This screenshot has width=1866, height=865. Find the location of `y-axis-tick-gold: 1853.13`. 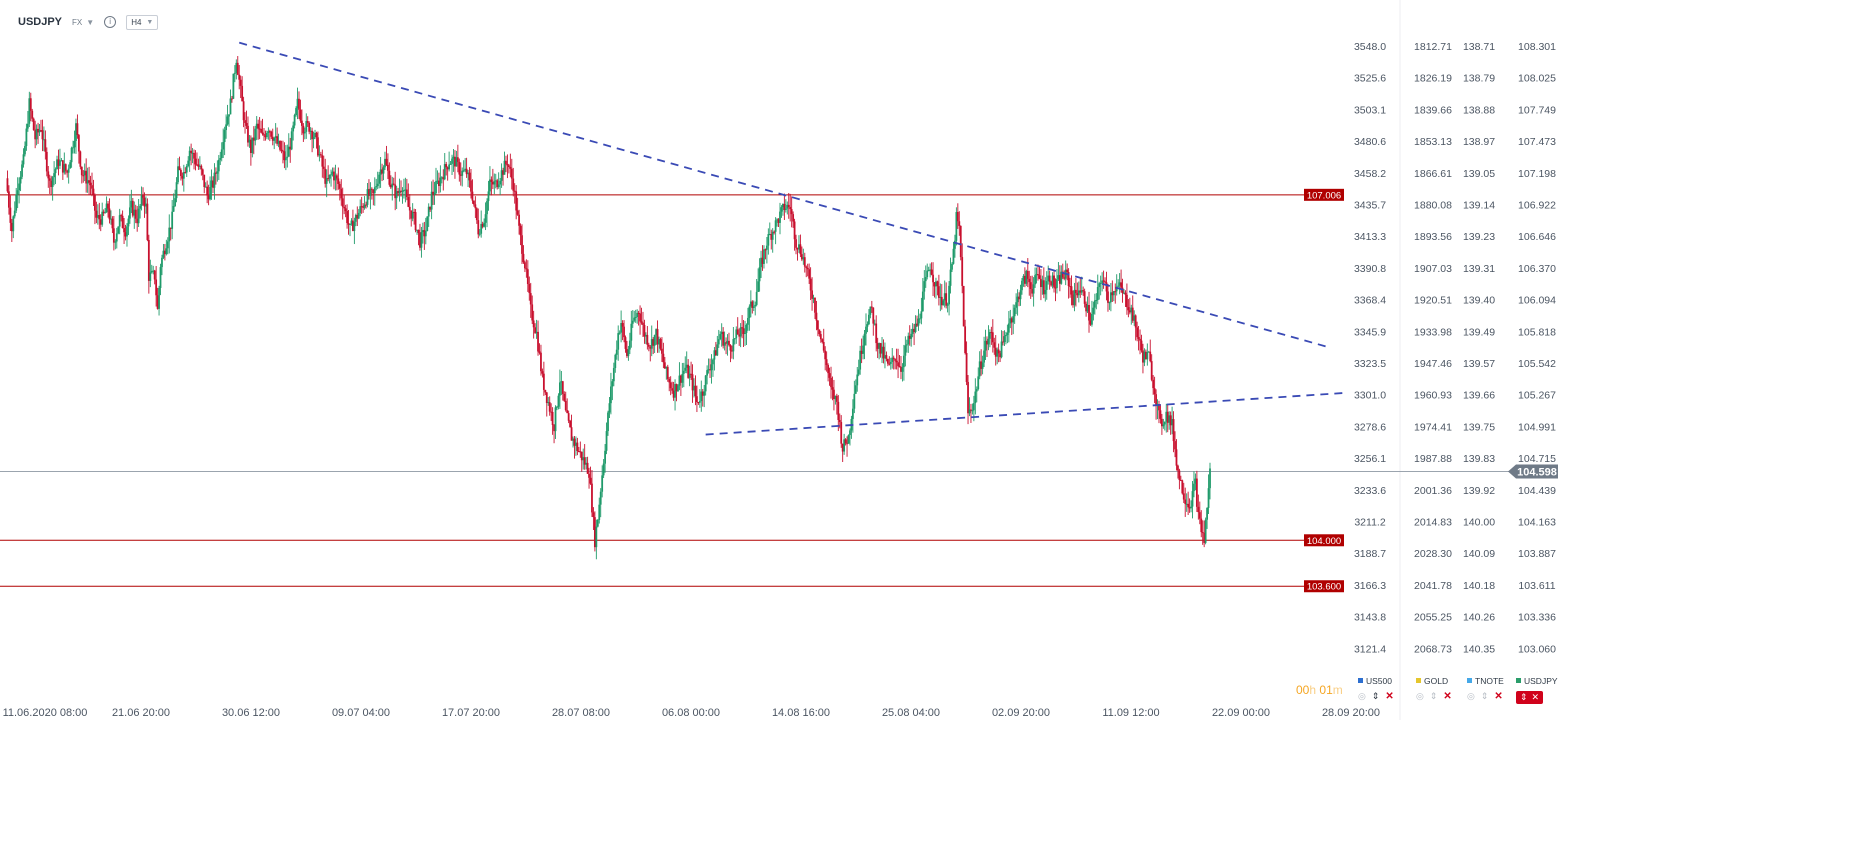

y-axis-tick-gold: 1853.13 is located at coordinates (1433, 142).